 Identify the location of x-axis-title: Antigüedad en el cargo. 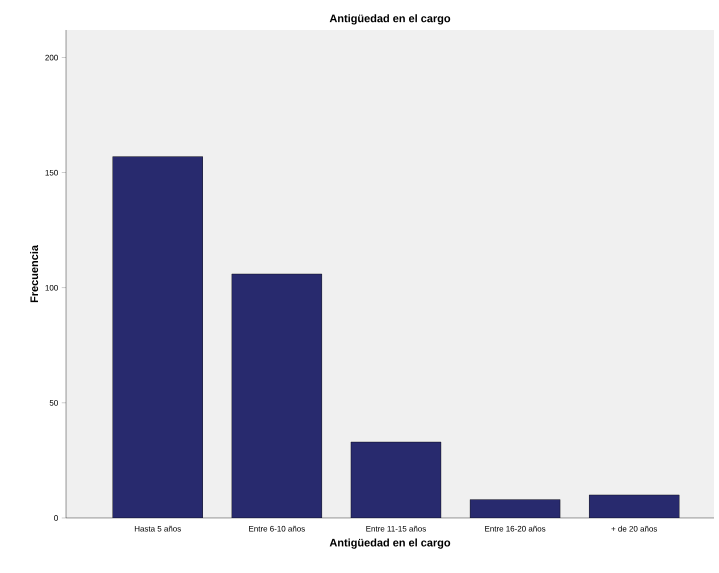
(390, 543).